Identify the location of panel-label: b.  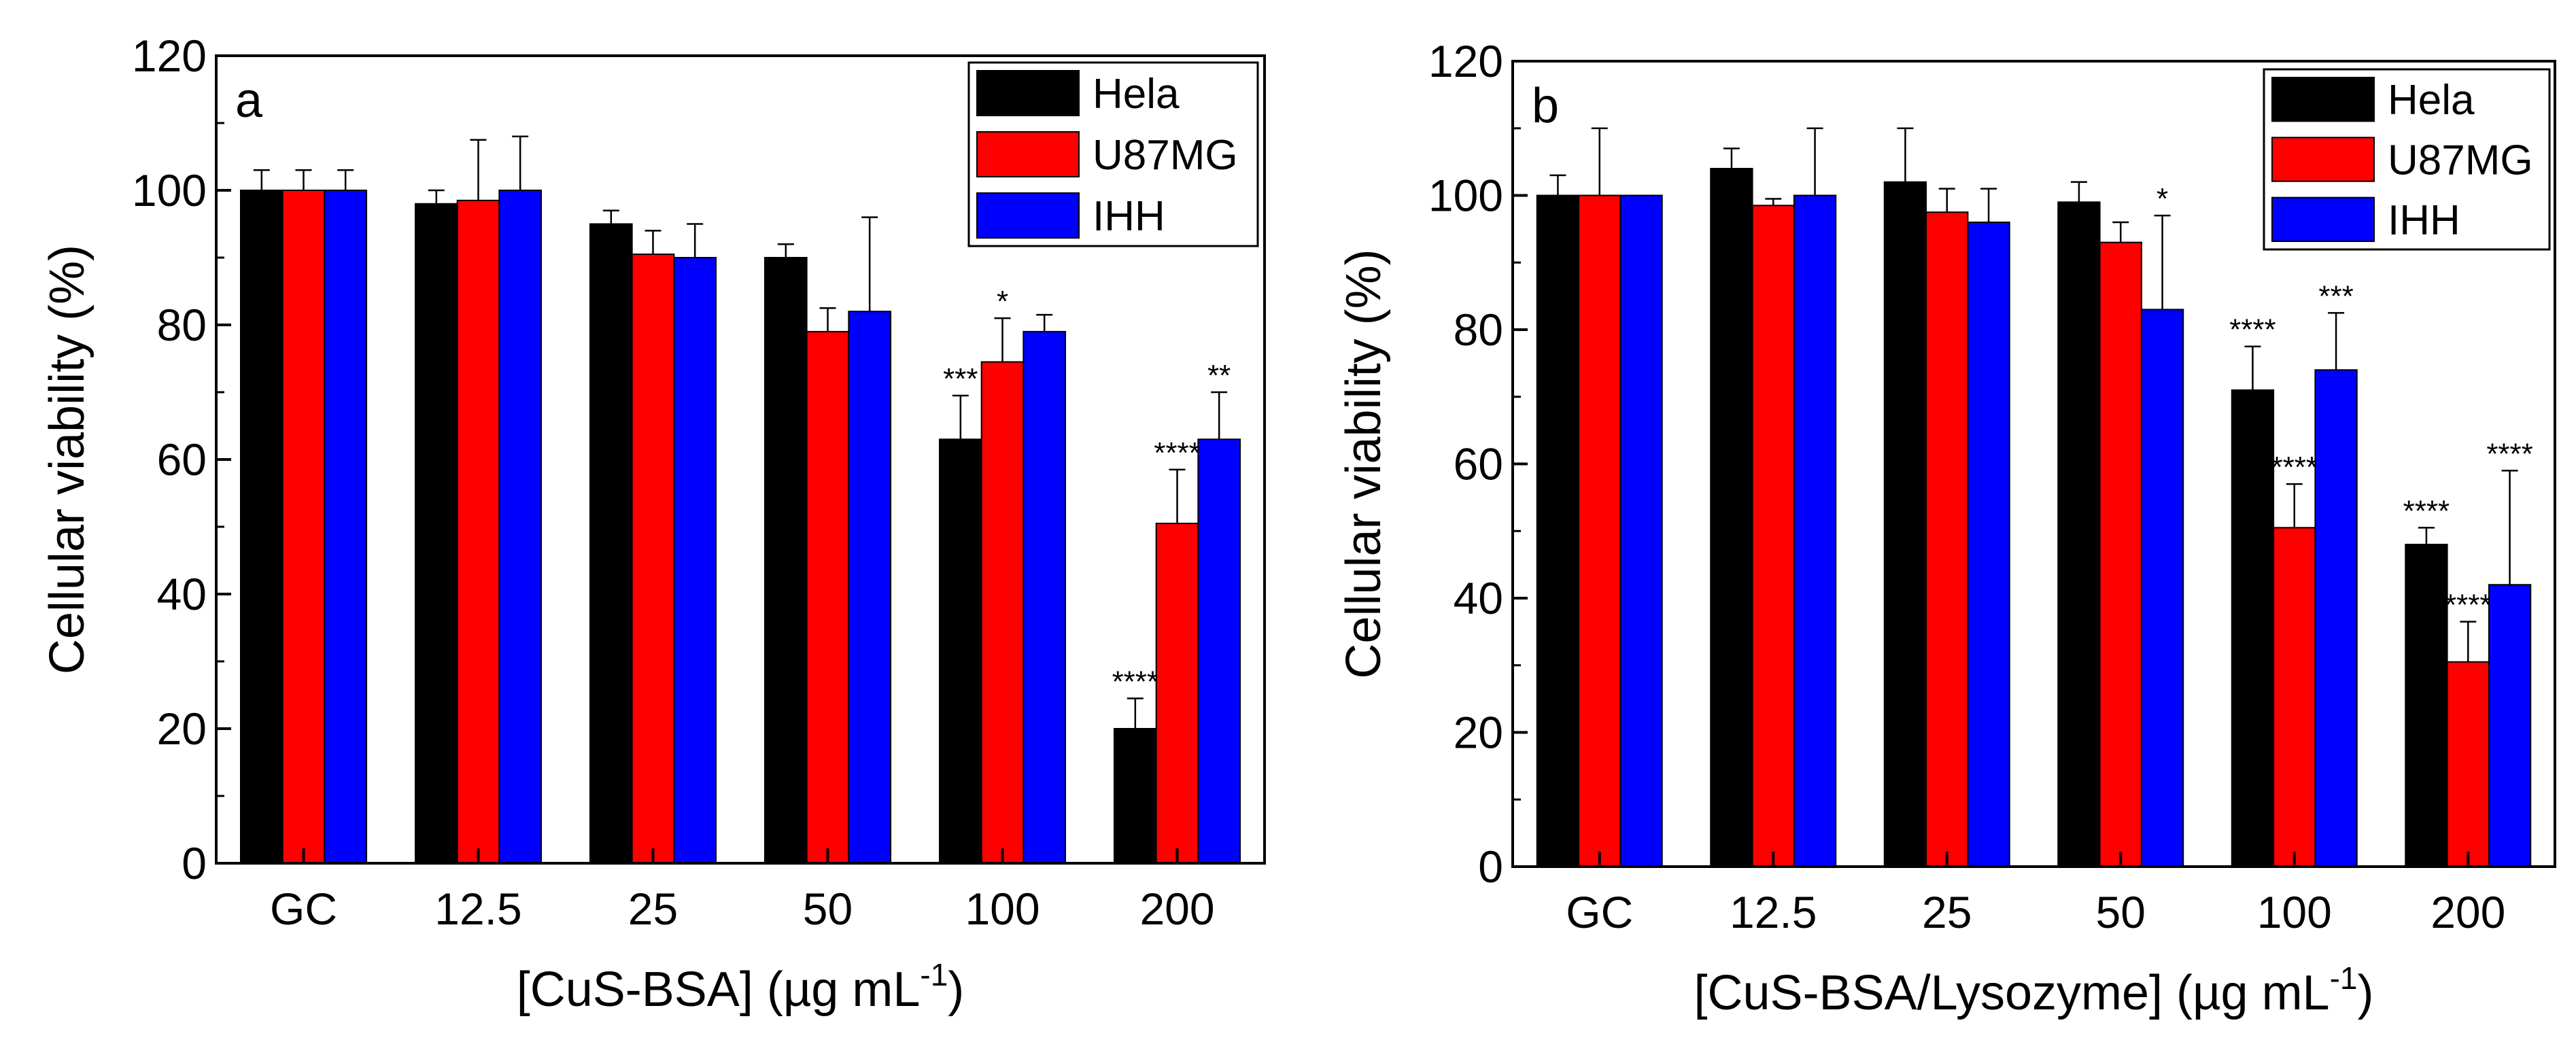
(1545, 106).